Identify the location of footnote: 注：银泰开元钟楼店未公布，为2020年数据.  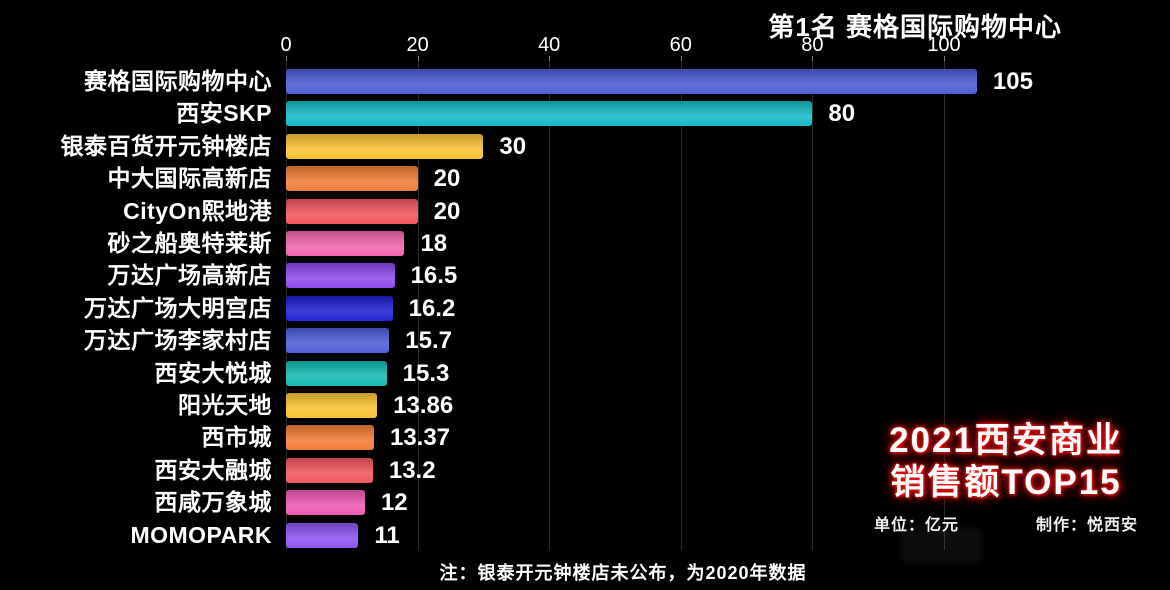
(623, 573).